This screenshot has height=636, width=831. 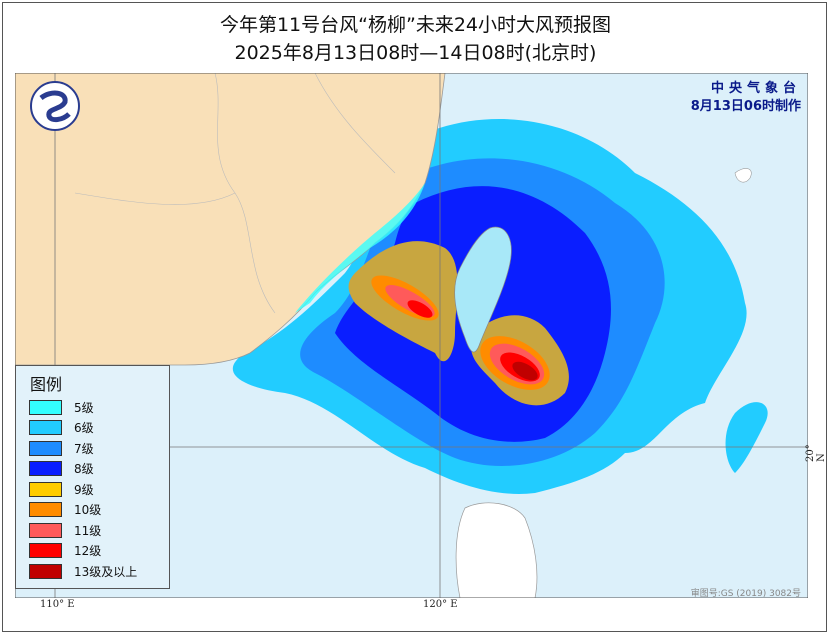 I want to click on map-subtitle: 2025年8月13日08时—14日08时(北京时), so click(x=415, y=53).